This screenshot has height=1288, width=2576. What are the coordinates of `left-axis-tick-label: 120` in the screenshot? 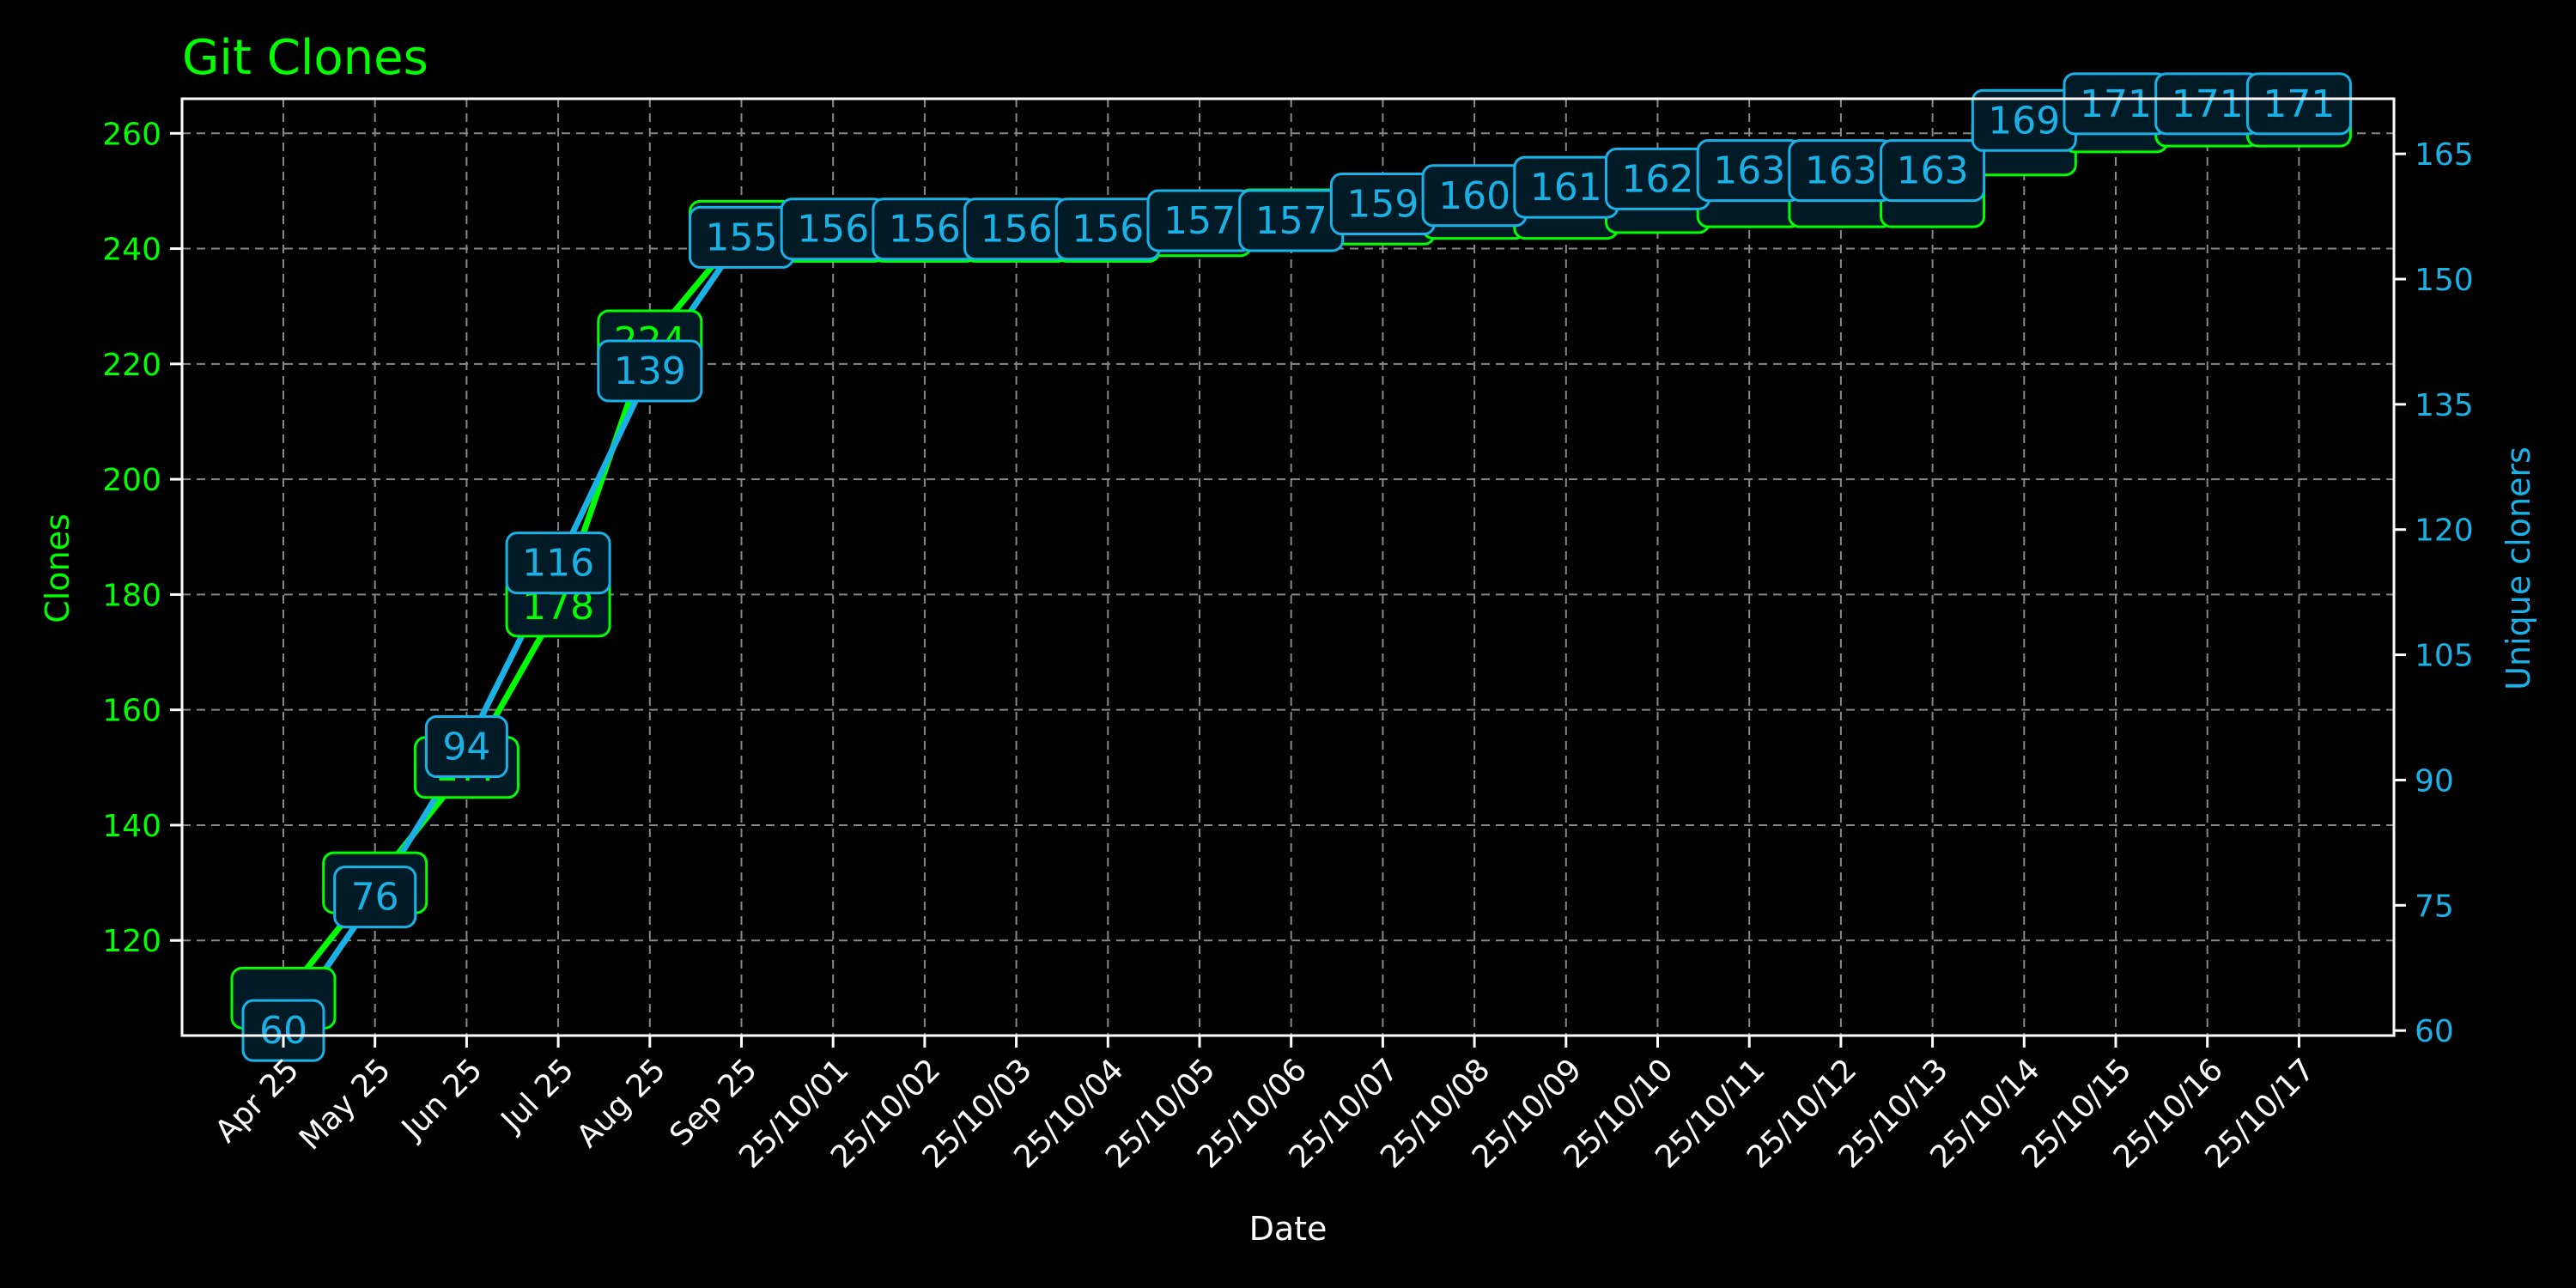 It's located at (132, 941).